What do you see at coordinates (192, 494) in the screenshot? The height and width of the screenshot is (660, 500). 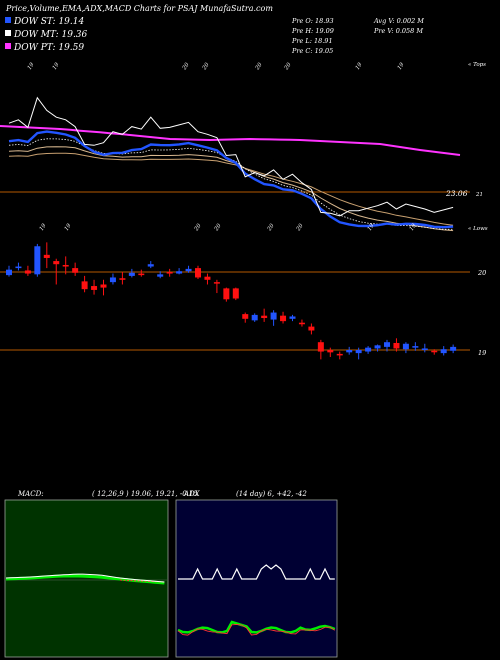 I see `adx-label: ADX` at bounding box center [192, 494].